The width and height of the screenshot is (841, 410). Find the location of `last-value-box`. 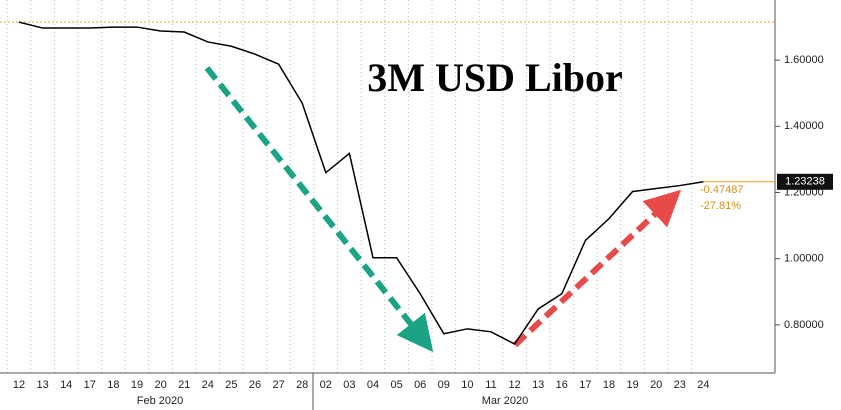

last-value-box is located at coordinates (805, 181).